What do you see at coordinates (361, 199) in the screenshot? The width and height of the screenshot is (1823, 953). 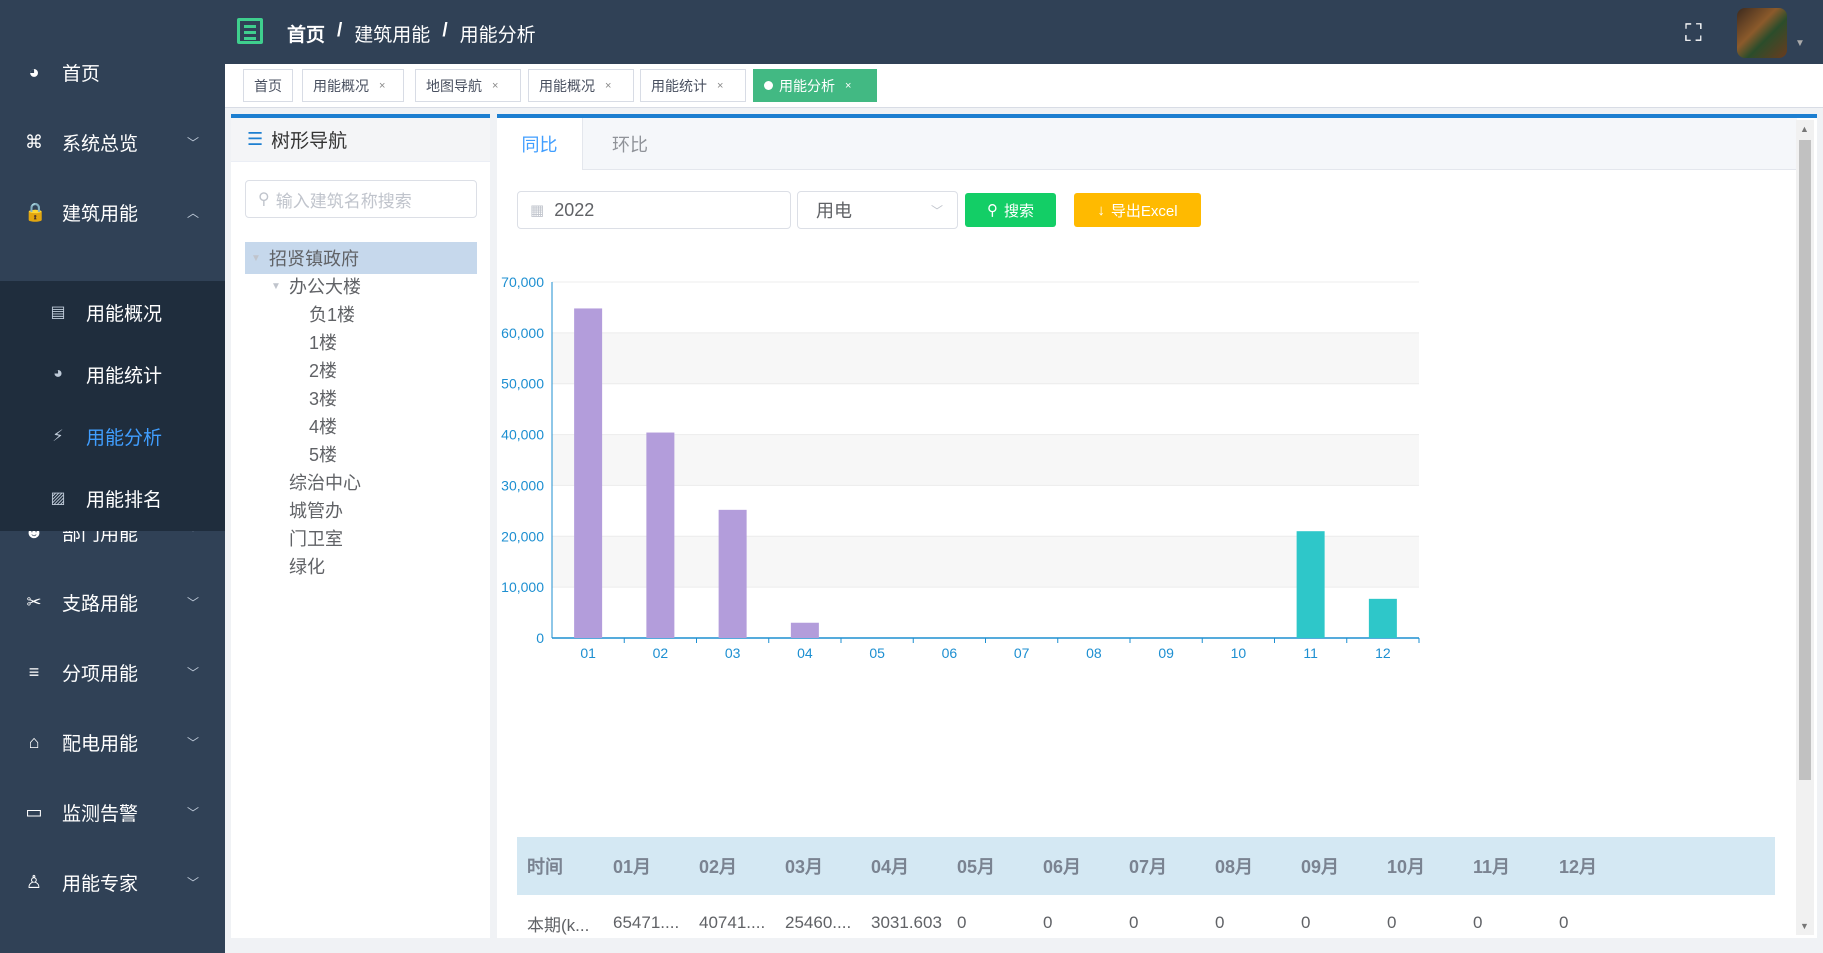 I see `tree-search-input: ⚲ 输入建筑名称搜索` at bounding box center [361, 199].